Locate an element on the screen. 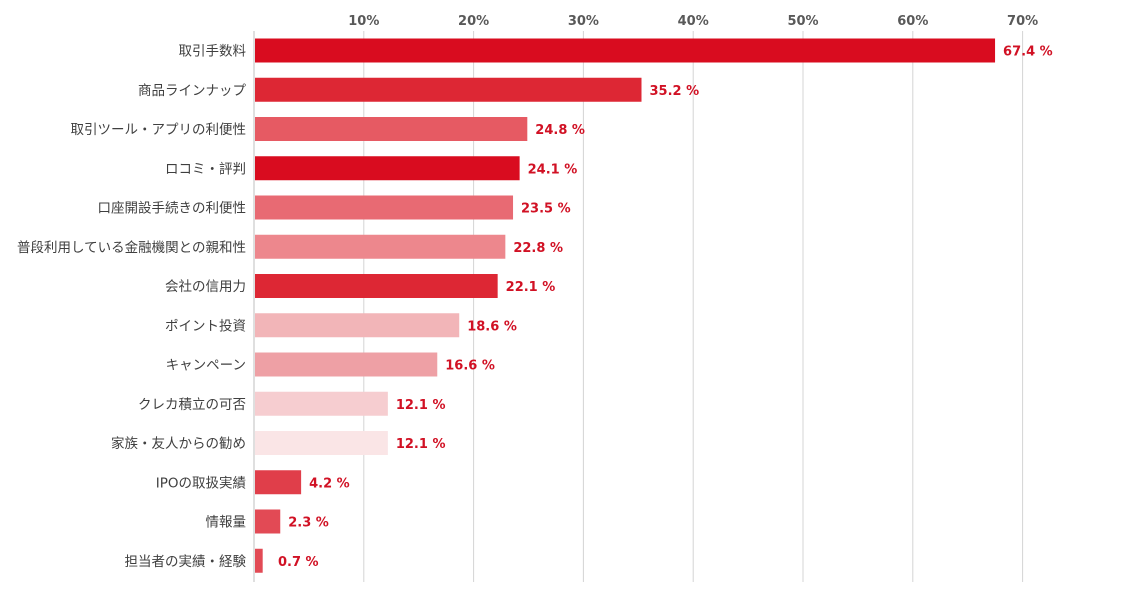 The width and height of the screenshot is (1123, 601). category-label: IPOの取扱実績 is located at coordinates (201, 483).